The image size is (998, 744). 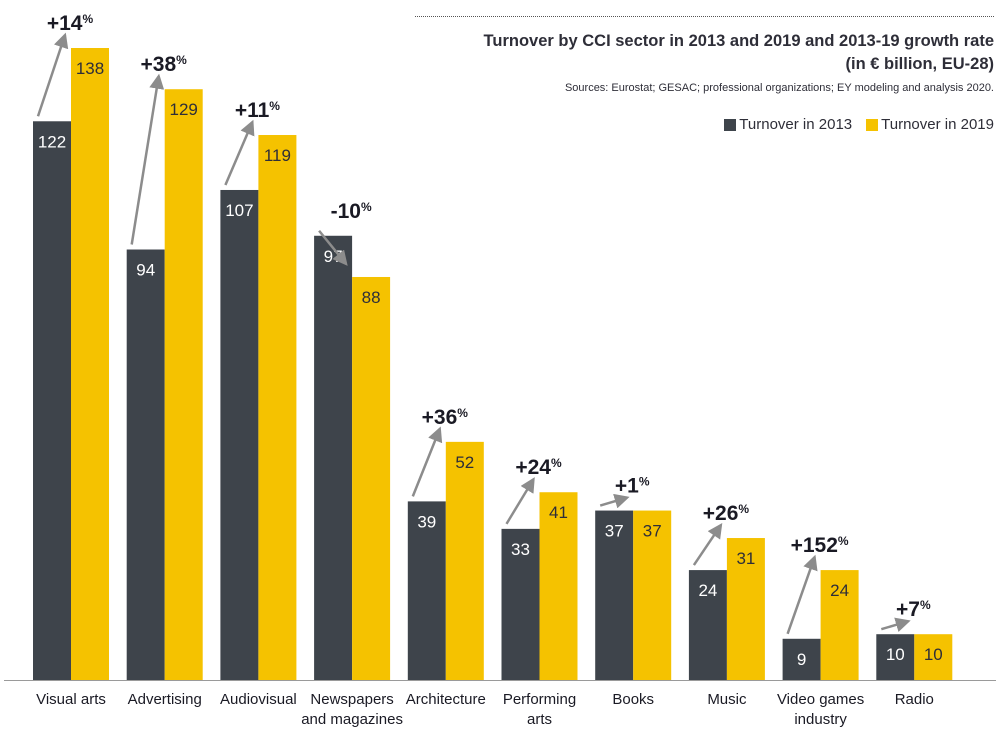 What do you see at coordinates (839, 590) in the screenshot?
I see `data-label-2019: 24` at bounding box center [839, 590].